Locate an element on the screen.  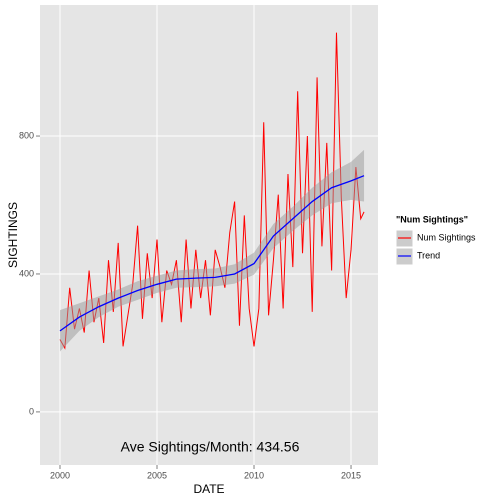
x-tick-label: 2000 is located at coordinates (60, 475).